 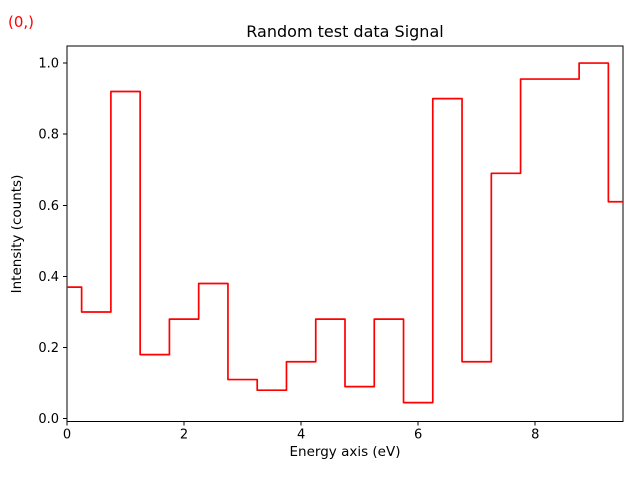 I want to click on y-axis-ticks: 0.0 0.2 0.4 0.6 0.8 1.0, so click(x=52, y=242).